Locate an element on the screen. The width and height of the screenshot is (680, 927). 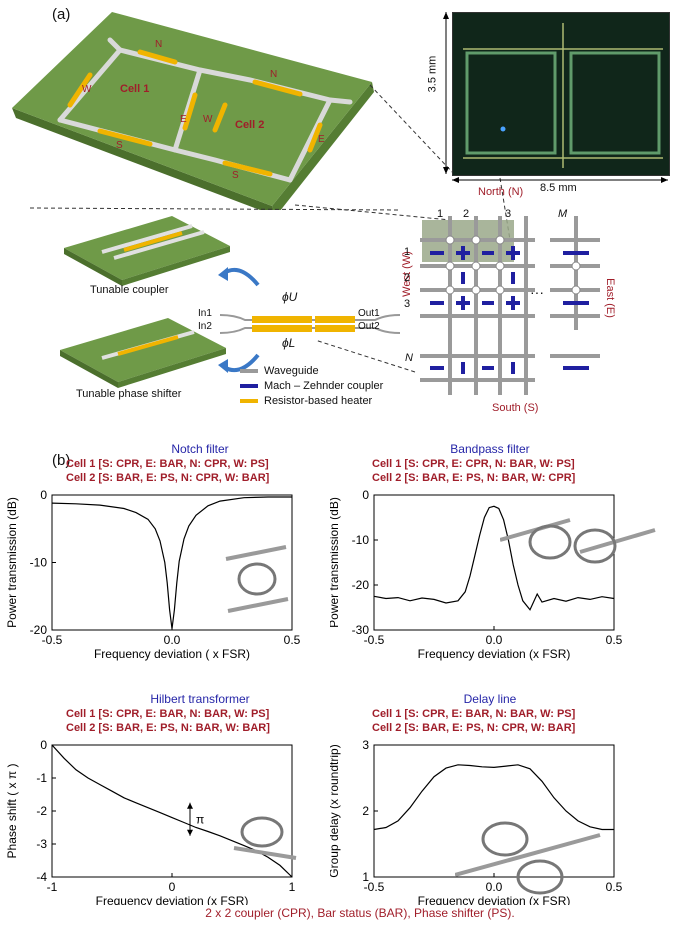
grid-row-n: N is located at coordinates (409, 358).